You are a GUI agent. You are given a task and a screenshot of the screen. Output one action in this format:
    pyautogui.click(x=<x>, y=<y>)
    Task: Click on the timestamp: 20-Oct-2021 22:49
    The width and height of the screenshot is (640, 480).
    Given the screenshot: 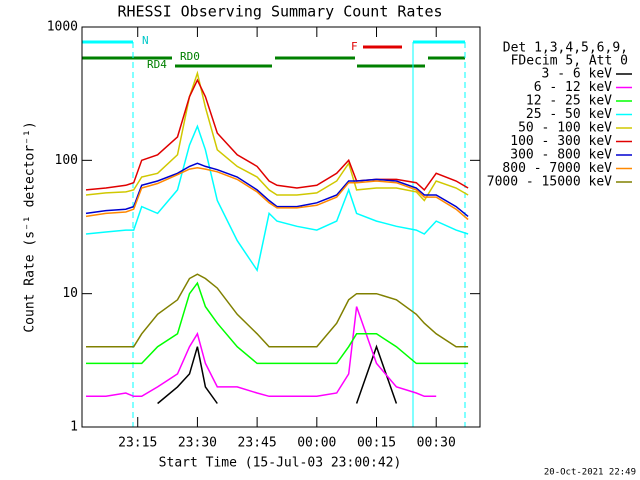 What is the action you would take?
    pyautogui.click(x=590, y=473)
    